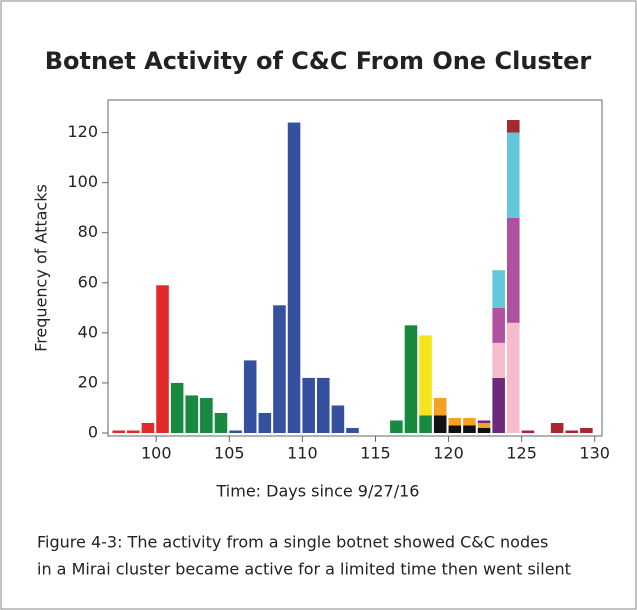 The image size is (637, 610). I want to click on y-tick-label: 20, so click(88, 381).